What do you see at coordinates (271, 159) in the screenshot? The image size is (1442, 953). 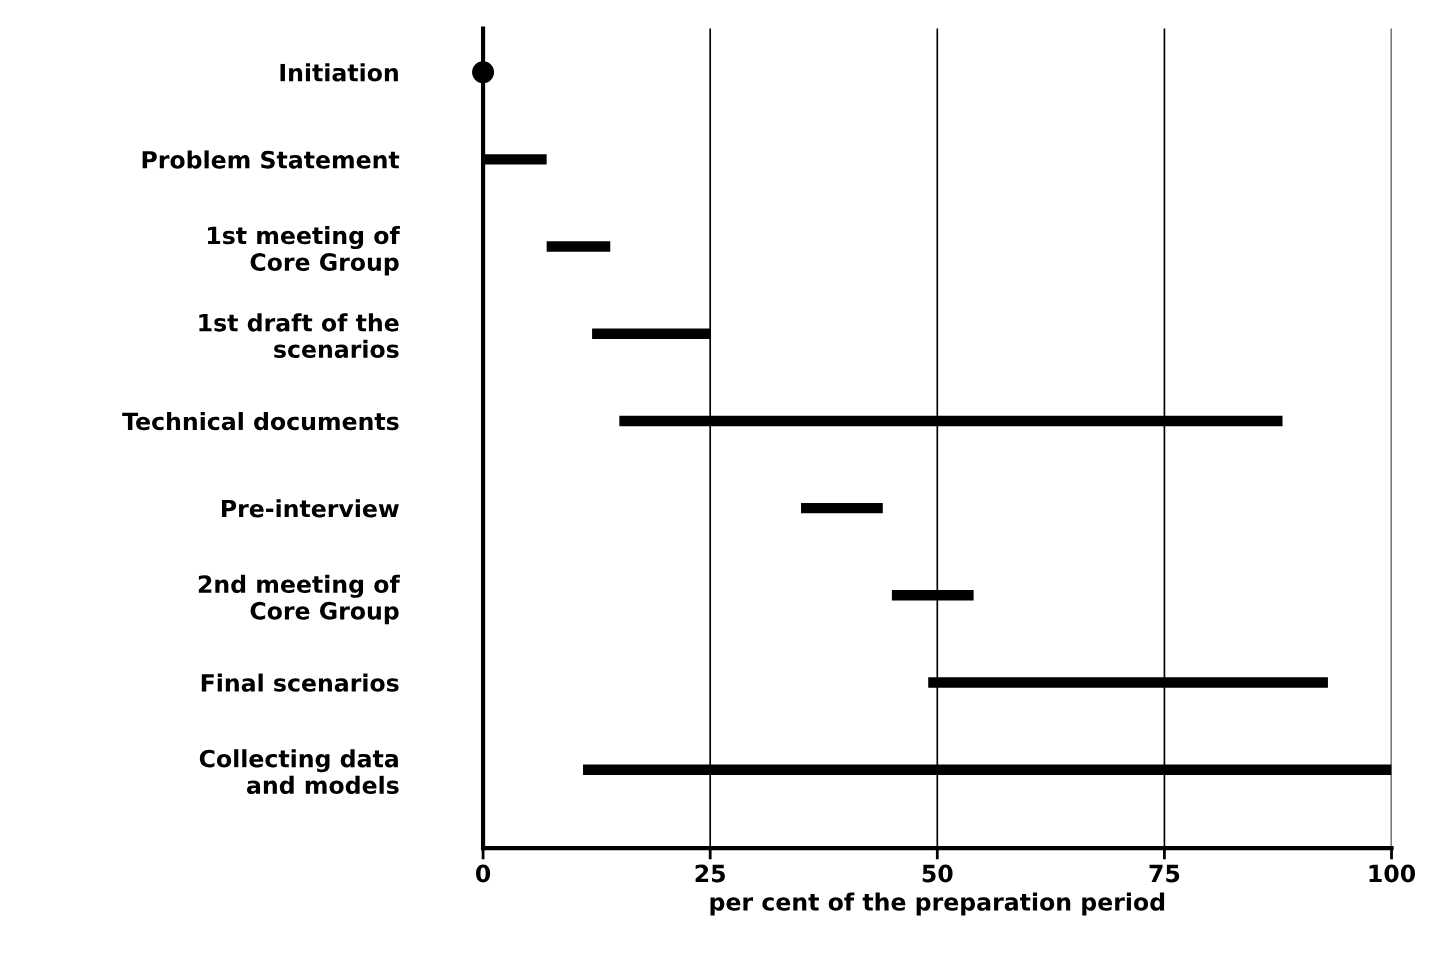 I see `y-tick-label: Problem Statement` at bounding box center [271, 159].